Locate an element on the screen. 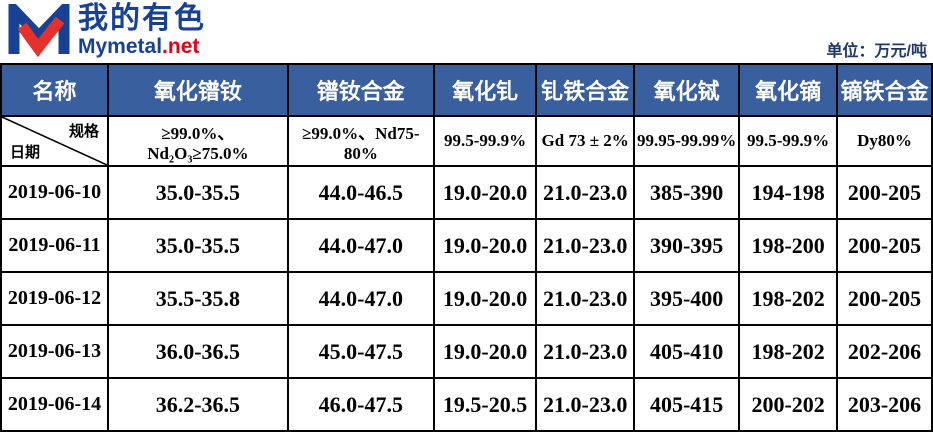  spec-cell: ≥99.0%、Nd75-80% is located at coordinates (360, 141).